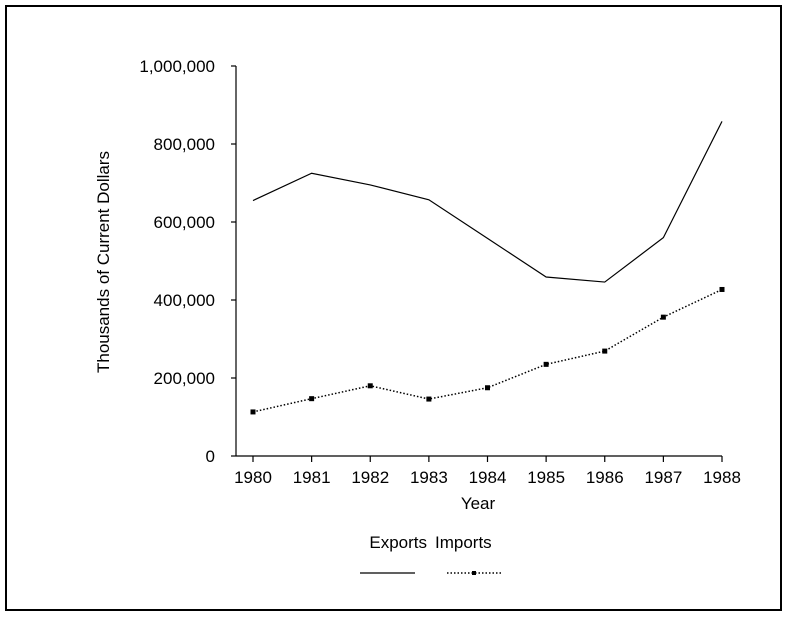 The image size is (789, 618). Describe the element at coordinates (103, 262) in the screenshot. I see `y-axis-label: Thousands of Current Dollars` at that location.